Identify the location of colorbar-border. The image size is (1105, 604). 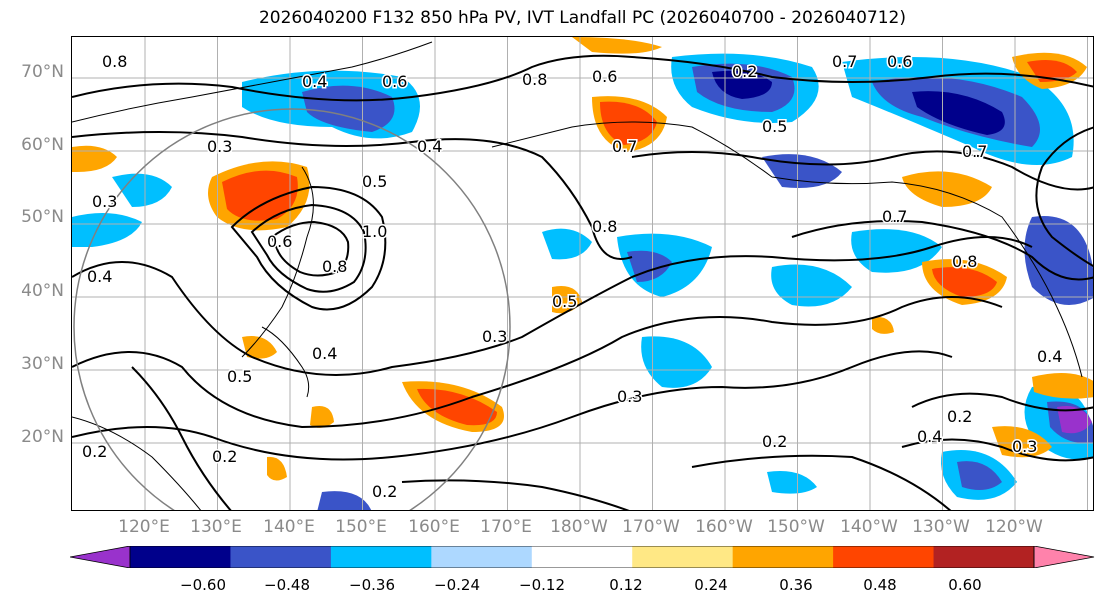
(582, 557).